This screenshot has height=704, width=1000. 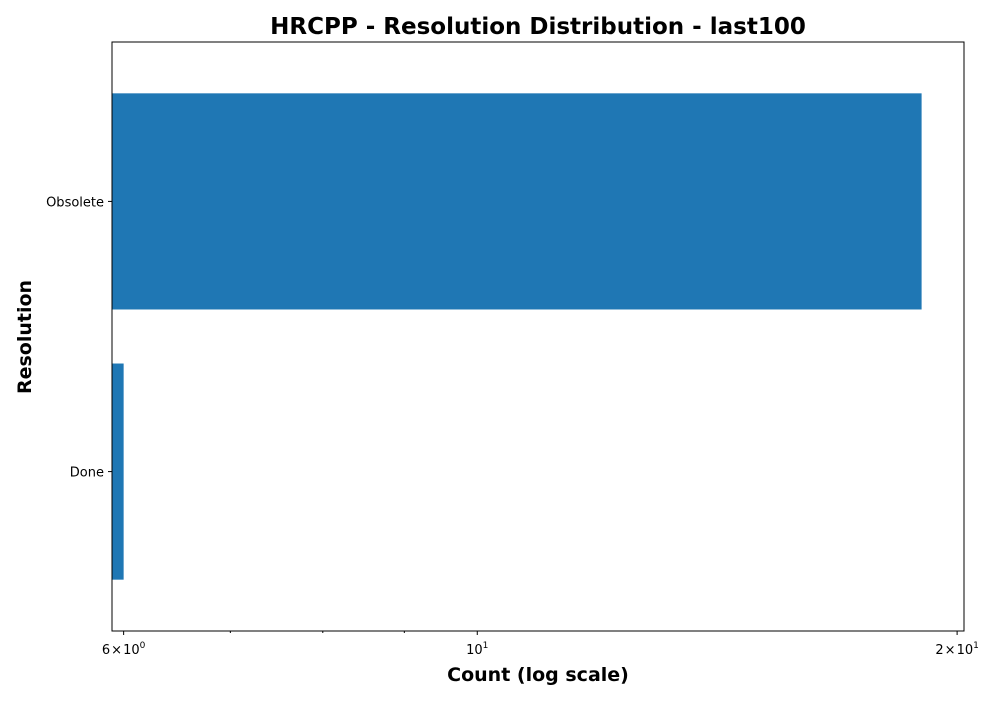 What do you see at coordinates (87, 473) in the screenshot?
I see `y-tick-label: Done` at bounding box center [87, 473].